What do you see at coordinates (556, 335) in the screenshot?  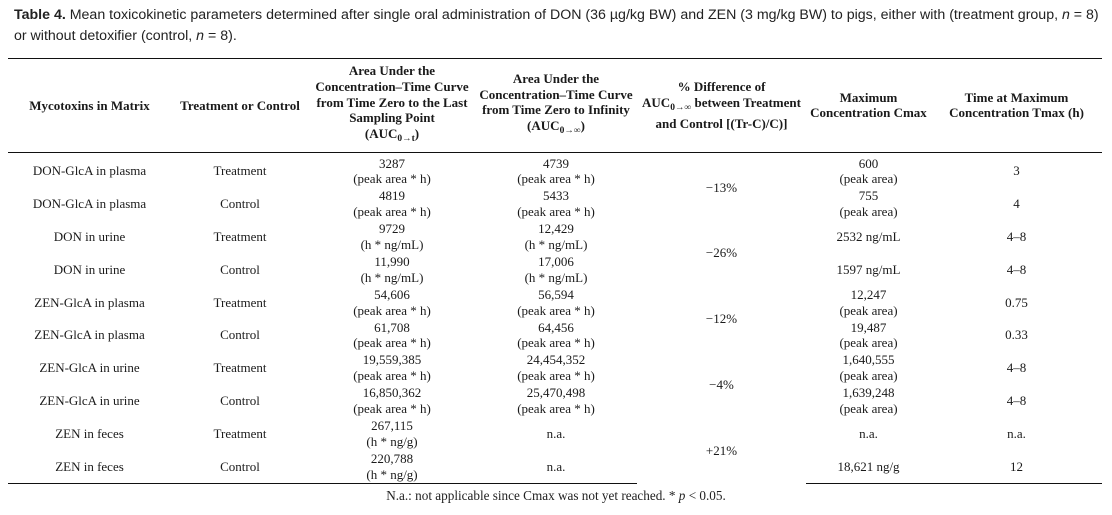 I see `cell-auc-inf: 64,456 (peak area * h)` at bounding box center [556, 335].